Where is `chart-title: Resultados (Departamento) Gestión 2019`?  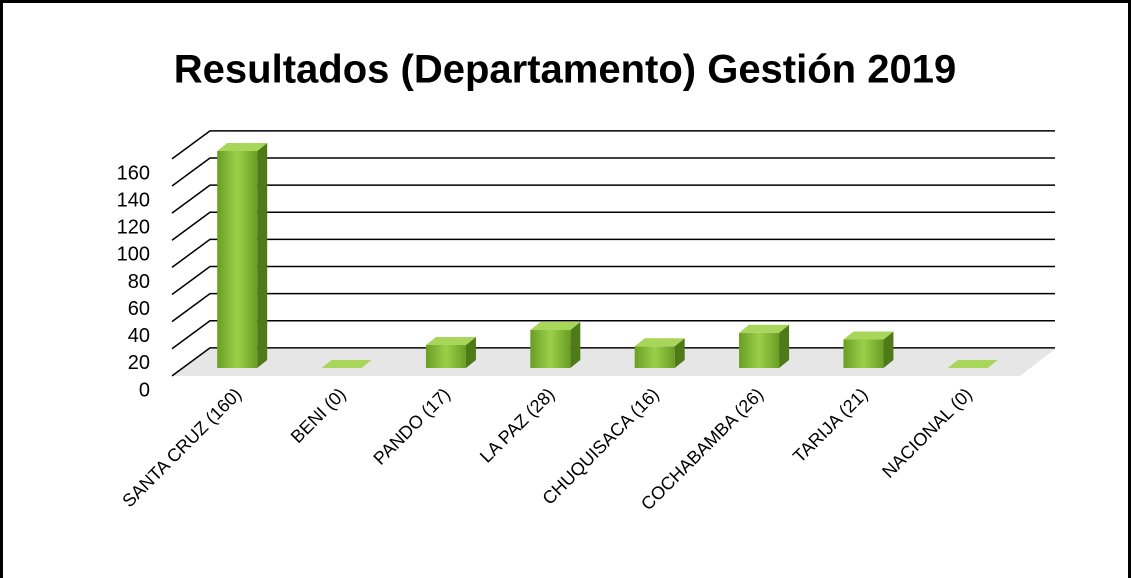 chart-title: Resultados (Departamento) Gestión 2019 is located at coordinates (565, 70).